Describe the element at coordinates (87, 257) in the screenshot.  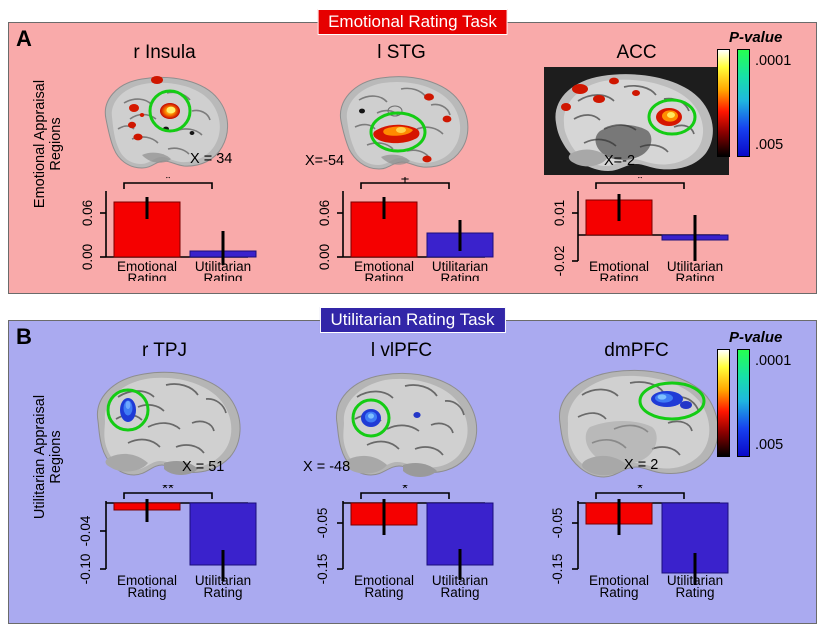
I see `y-tick-lower-r-insula: 0.00` at that location.